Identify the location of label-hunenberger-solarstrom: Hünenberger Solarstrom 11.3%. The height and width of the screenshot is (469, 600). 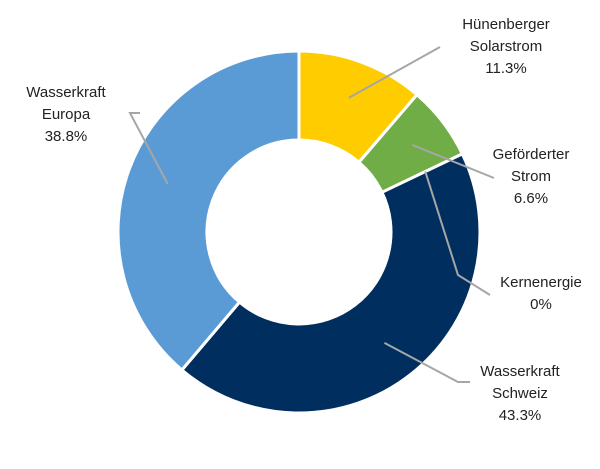
(506, 47).